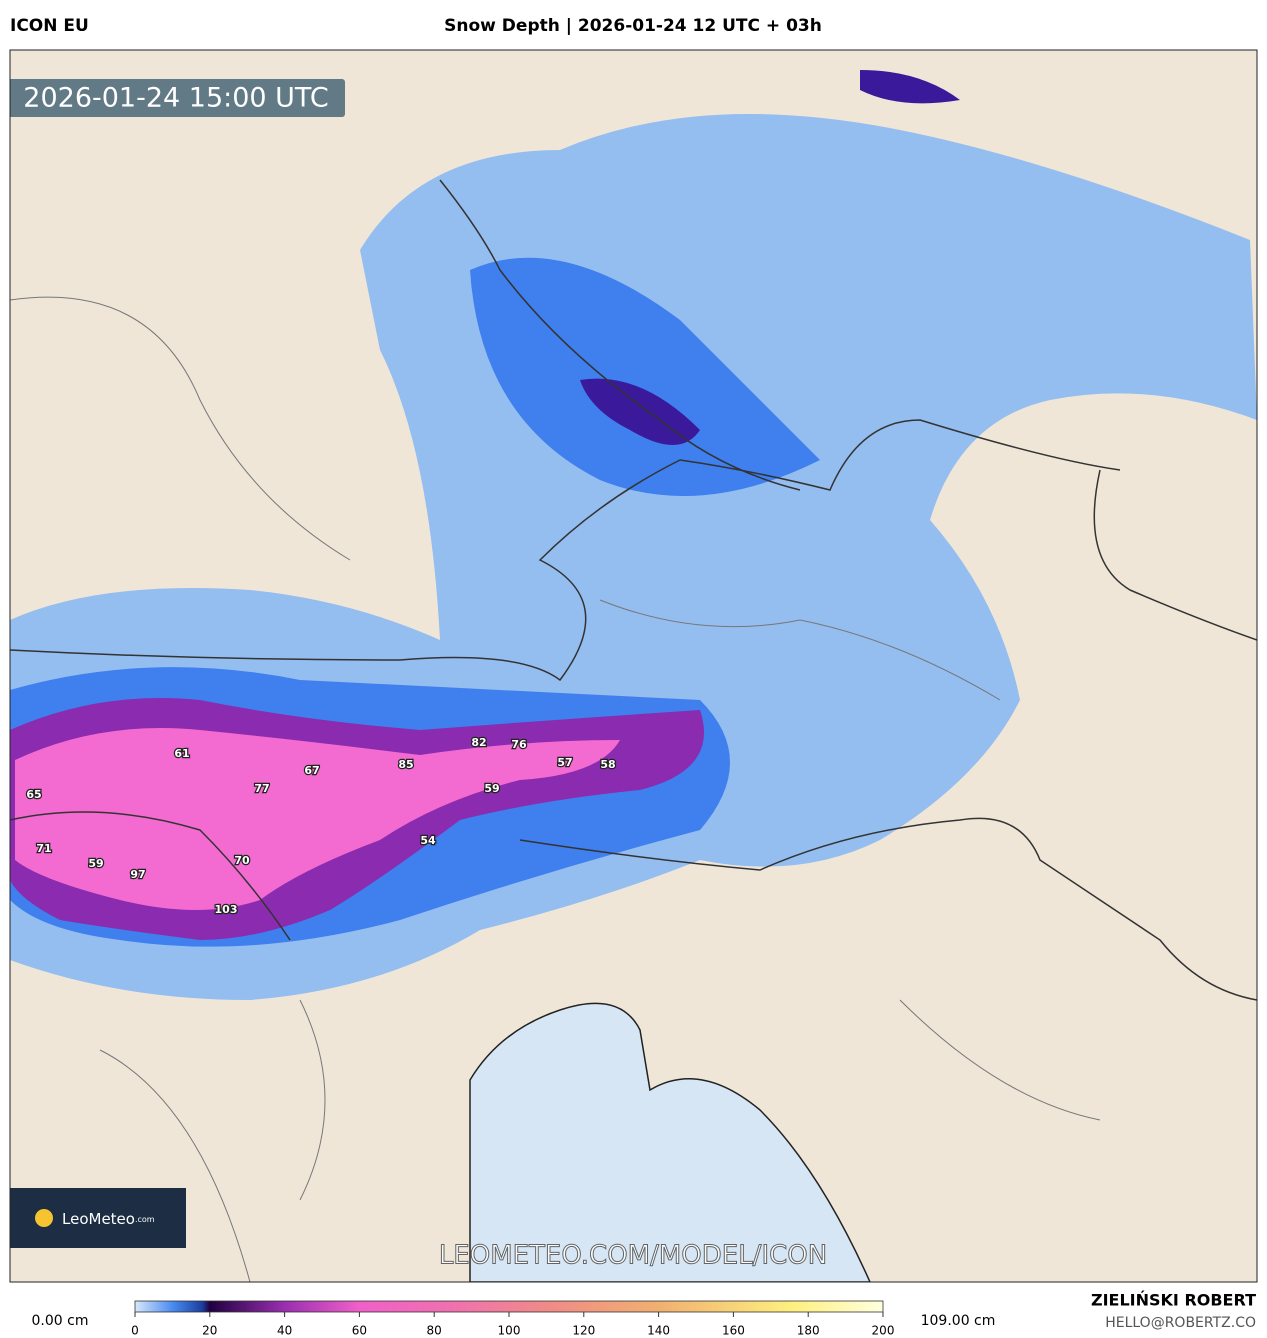 This screenshot has width=1267, height=1338. What do you see at coordinates (1173, 1300) in the screenshot?
I see `author: ZIELIŃSKI ROBERT` at bounding box center [1173, 1300].